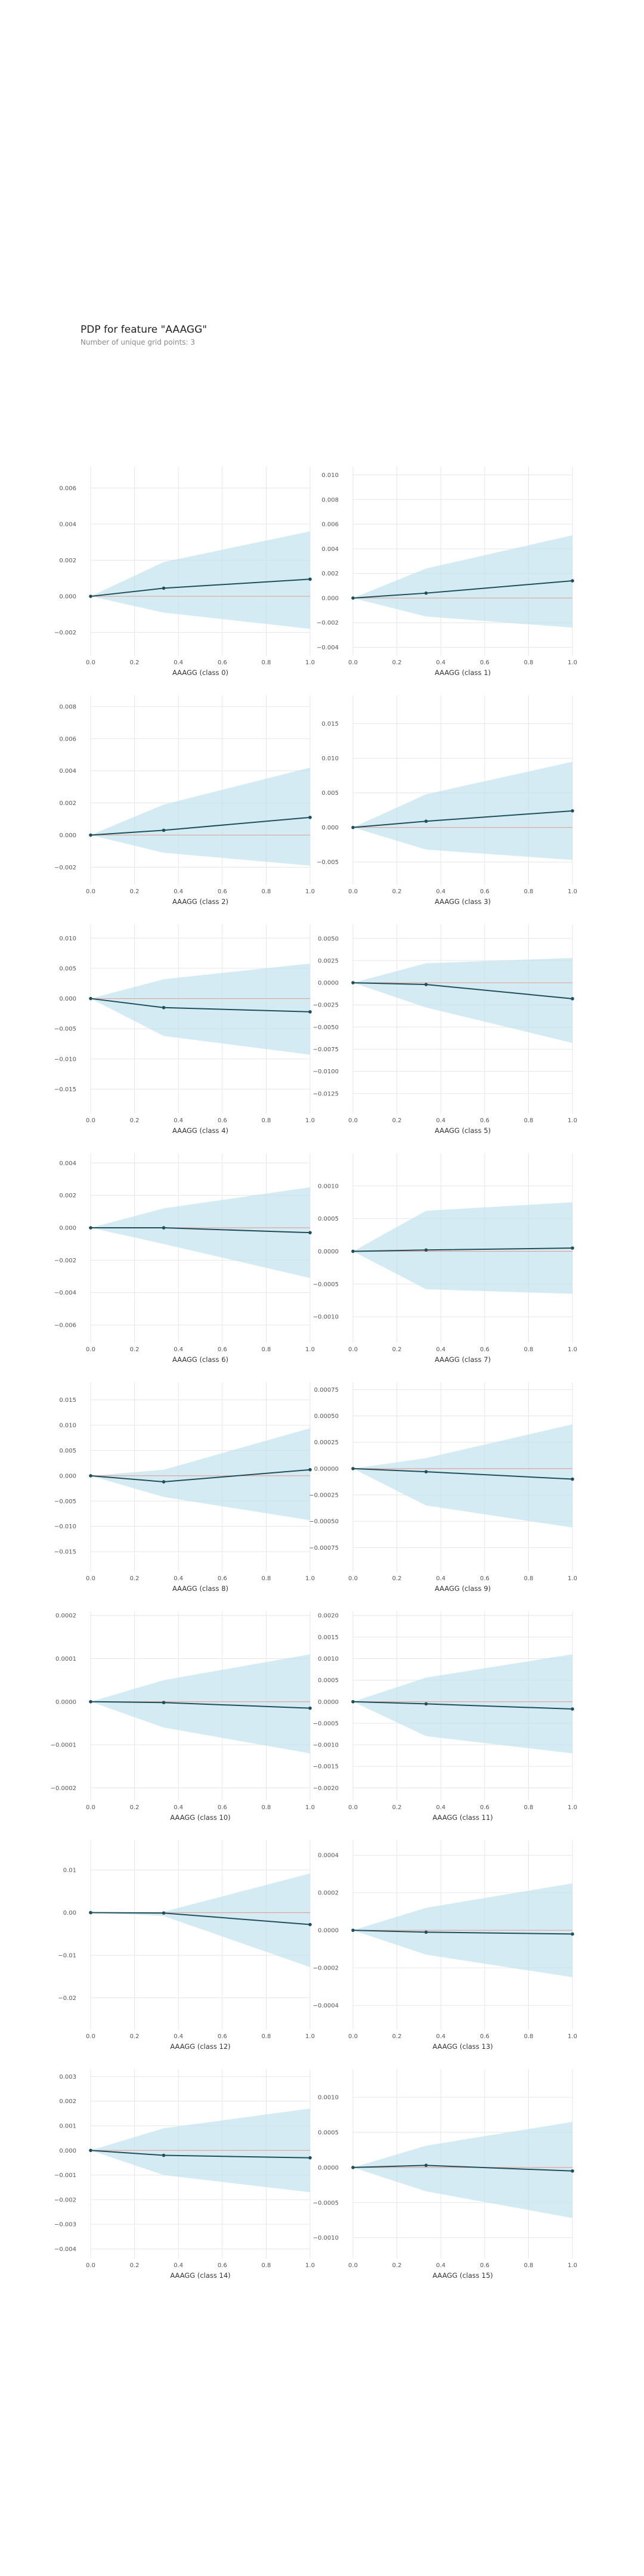 The width and height of the screenshot is (644, 2576). I want to click on x-axis-label: AAAGG (class 7), so click(463, 1359).